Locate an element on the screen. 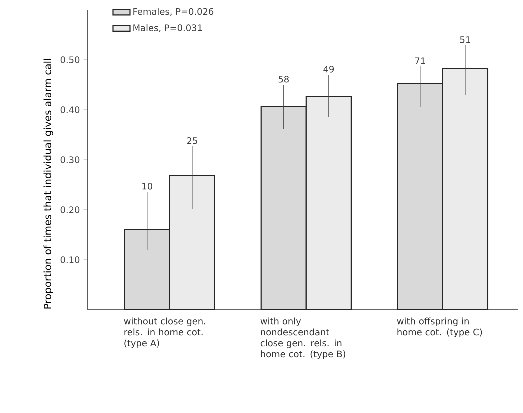 The width and height of the screenshot is (523, 413). y-tick-label: 0.20 is located at coordinates (70, 210).